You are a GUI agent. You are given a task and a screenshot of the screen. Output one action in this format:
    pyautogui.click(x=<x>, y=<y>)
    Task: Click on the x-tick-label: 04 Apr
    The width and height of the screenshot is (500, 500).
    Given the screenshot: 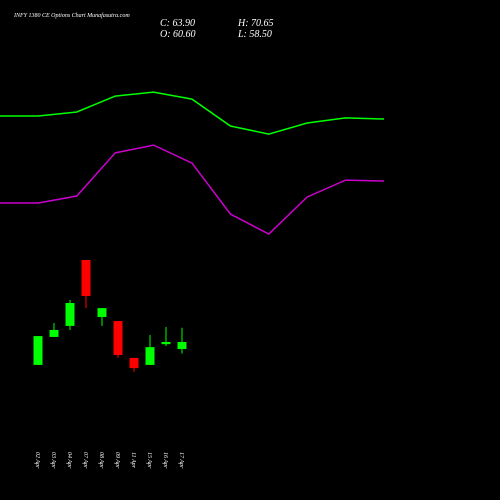 What is the action you would take?
    pyautogui.click(x=69, y=460)
    